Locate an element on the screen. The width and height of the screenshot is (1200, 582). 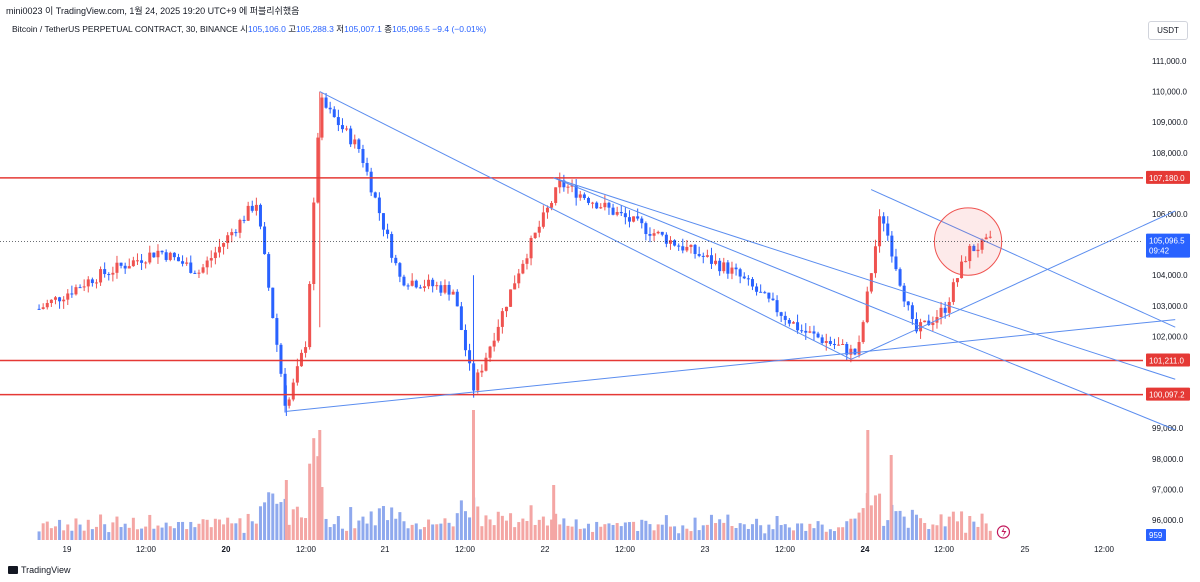
level-badge-label: 100,097.2 is located at coordinates (1167, 395).